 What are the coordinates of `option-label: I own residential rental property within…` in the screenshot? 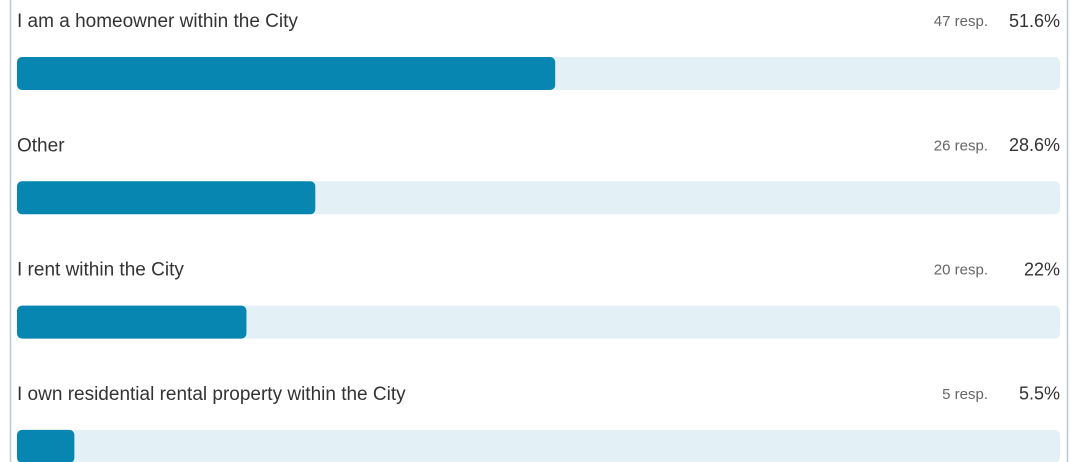 It's located at (211, 394).